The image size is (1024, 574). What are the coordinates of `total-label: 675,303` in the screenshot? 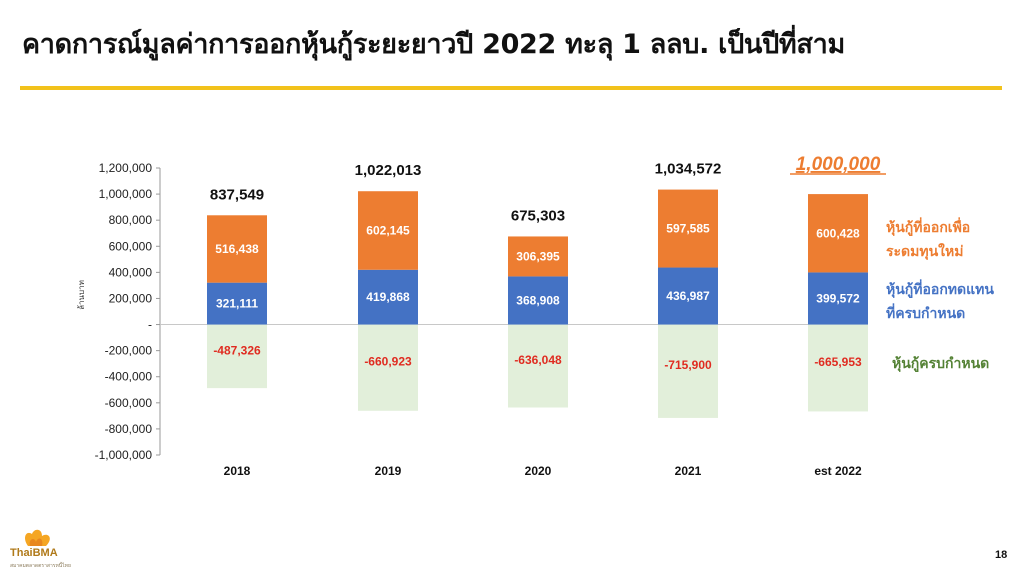 It's located at (538, 215).